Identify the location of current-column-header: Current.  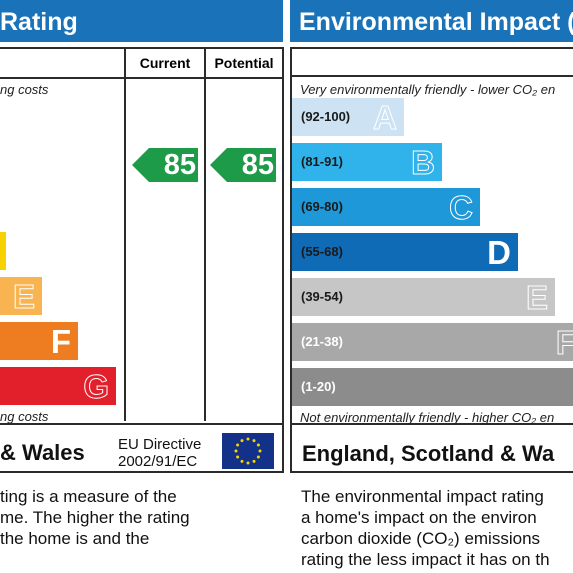
(165, 64).